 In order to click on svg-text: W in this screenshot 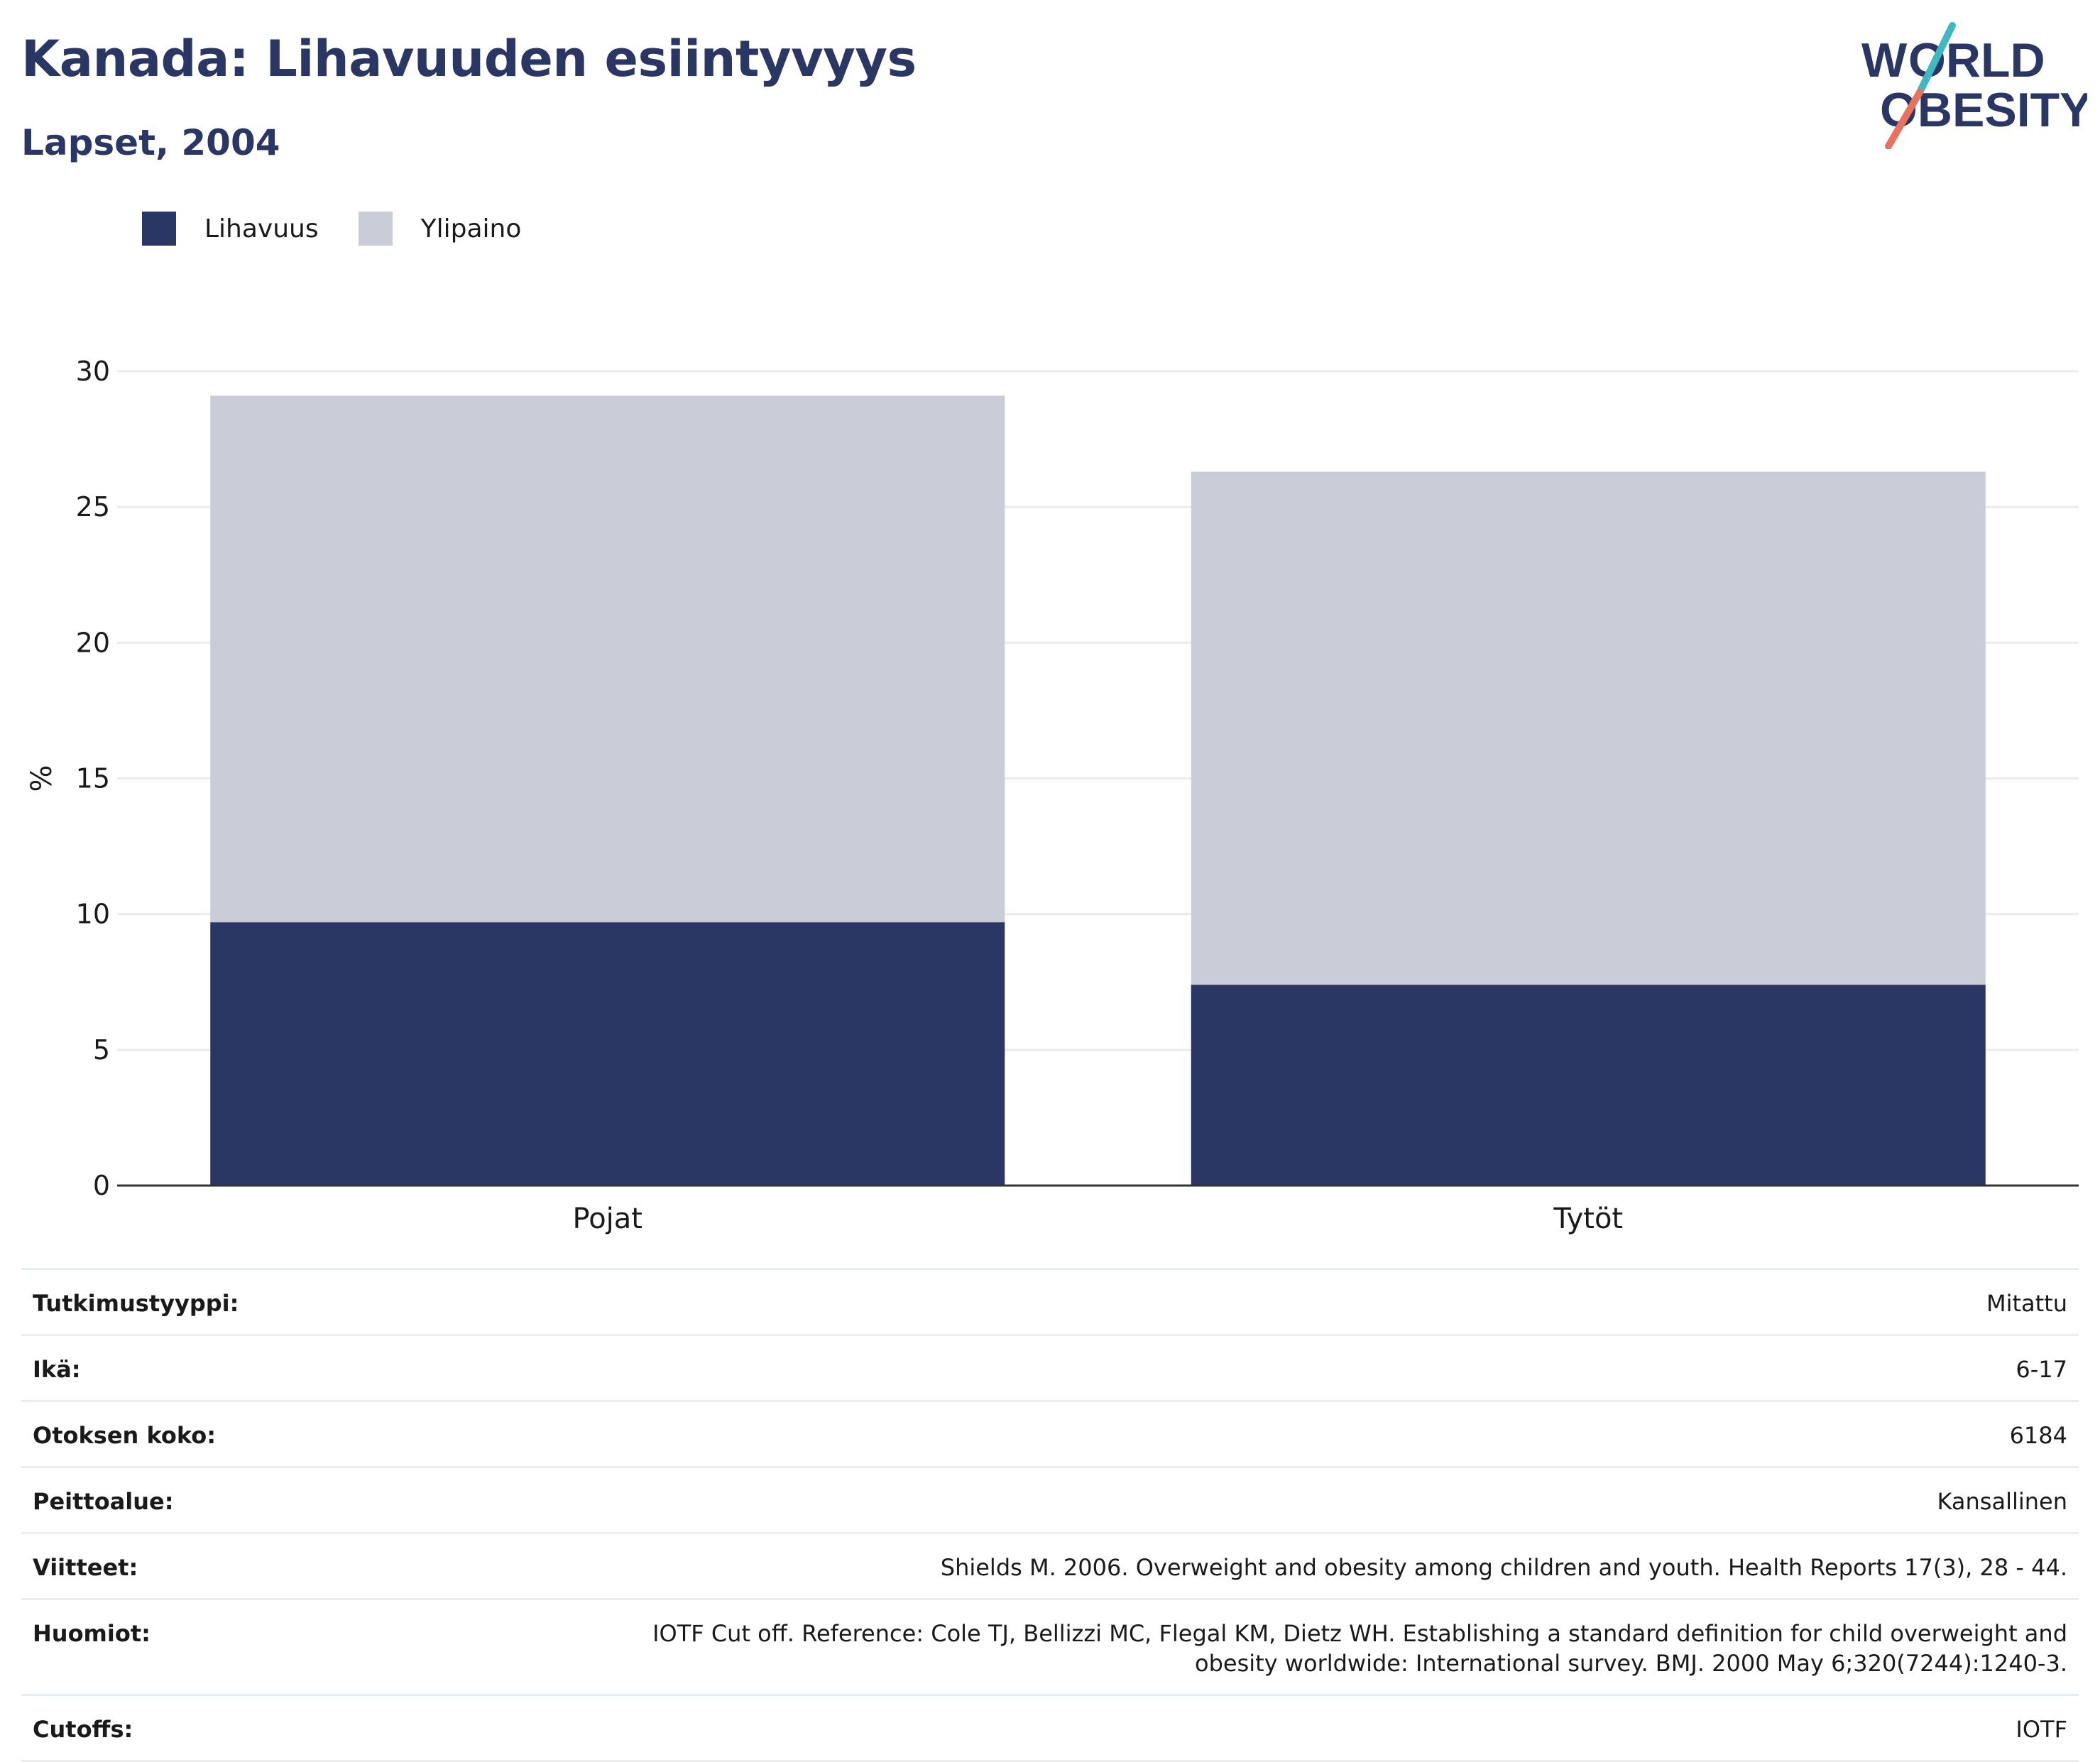, I will do `click(1884, 60)`.